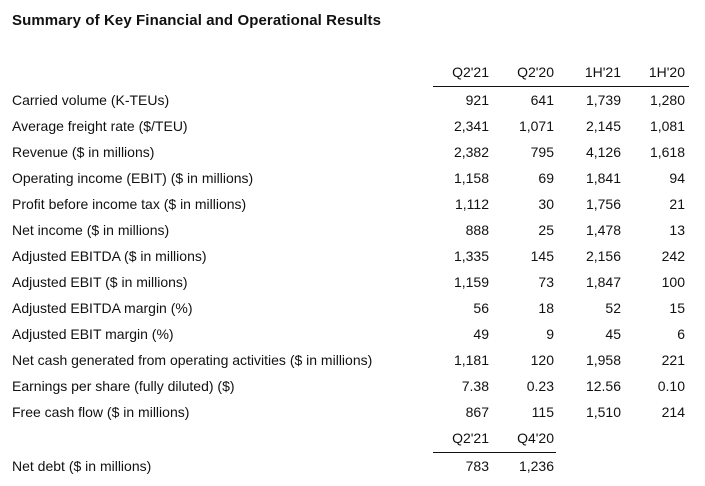 The height and width of the screenshot is (486, 705). What do you see at coordinates (481, 308) in the screenshot?
I see `cell: 56` at bounding box center [481, 308].